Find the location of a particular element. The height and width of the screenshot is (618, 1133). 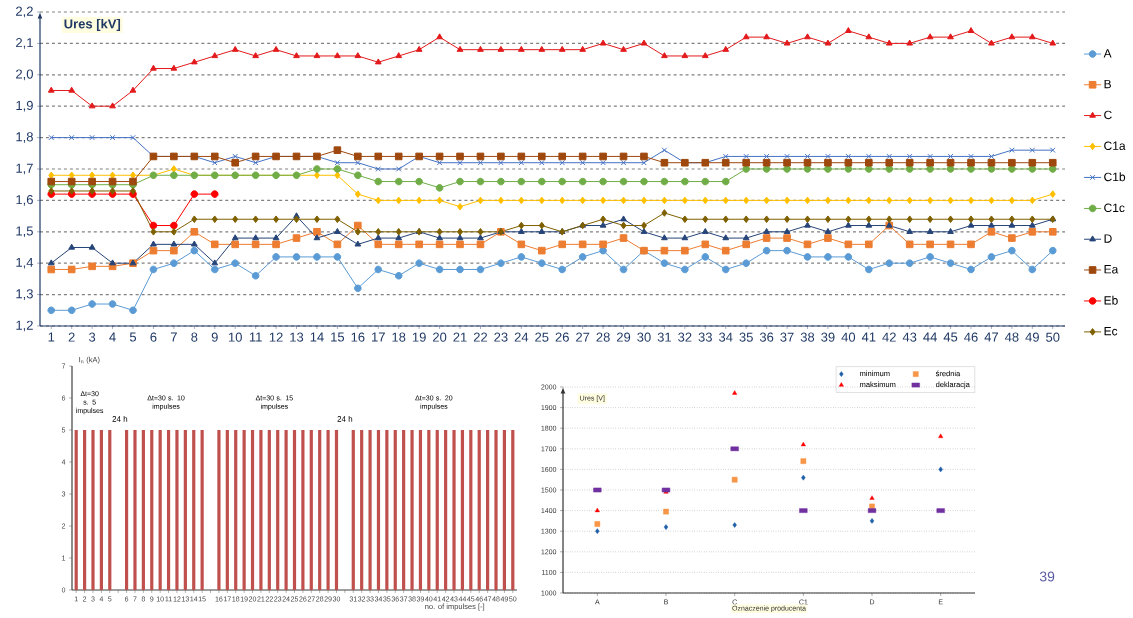

legend-label: C1c is located at coordinates (1114, 208).